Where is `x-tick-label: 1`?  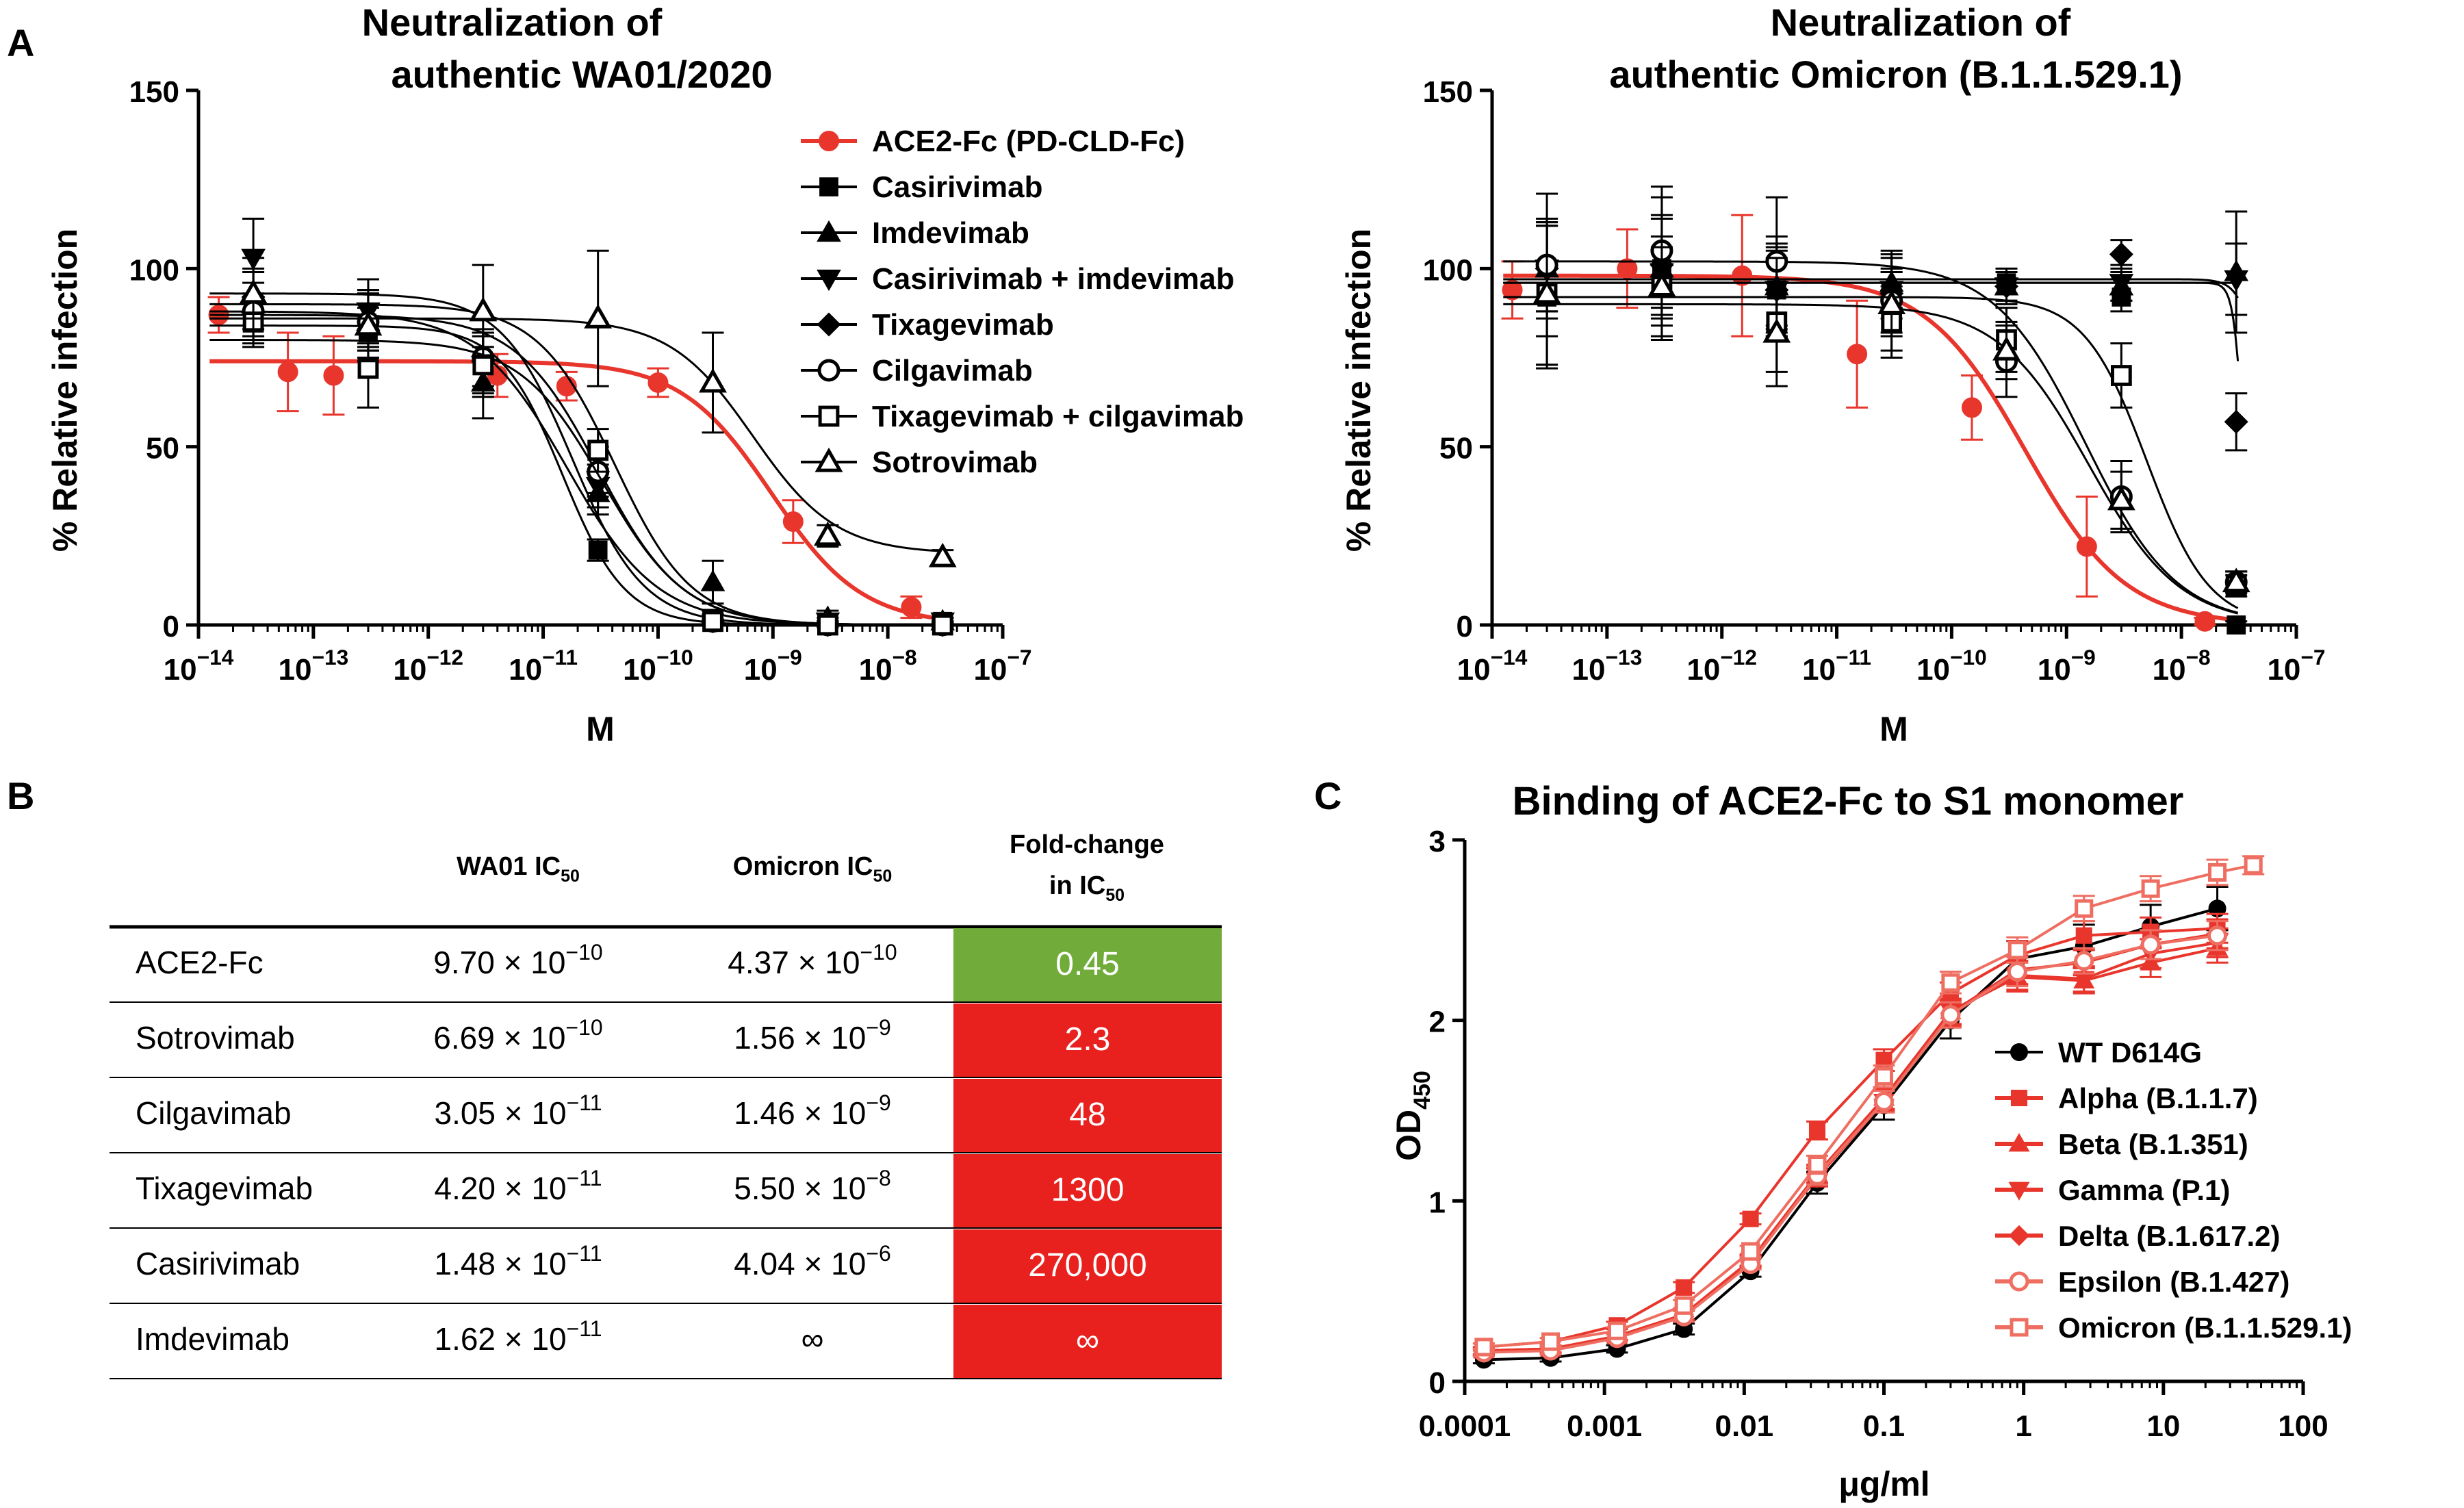 x-tick-label: 1 is located at coordinates (2023, 1426).